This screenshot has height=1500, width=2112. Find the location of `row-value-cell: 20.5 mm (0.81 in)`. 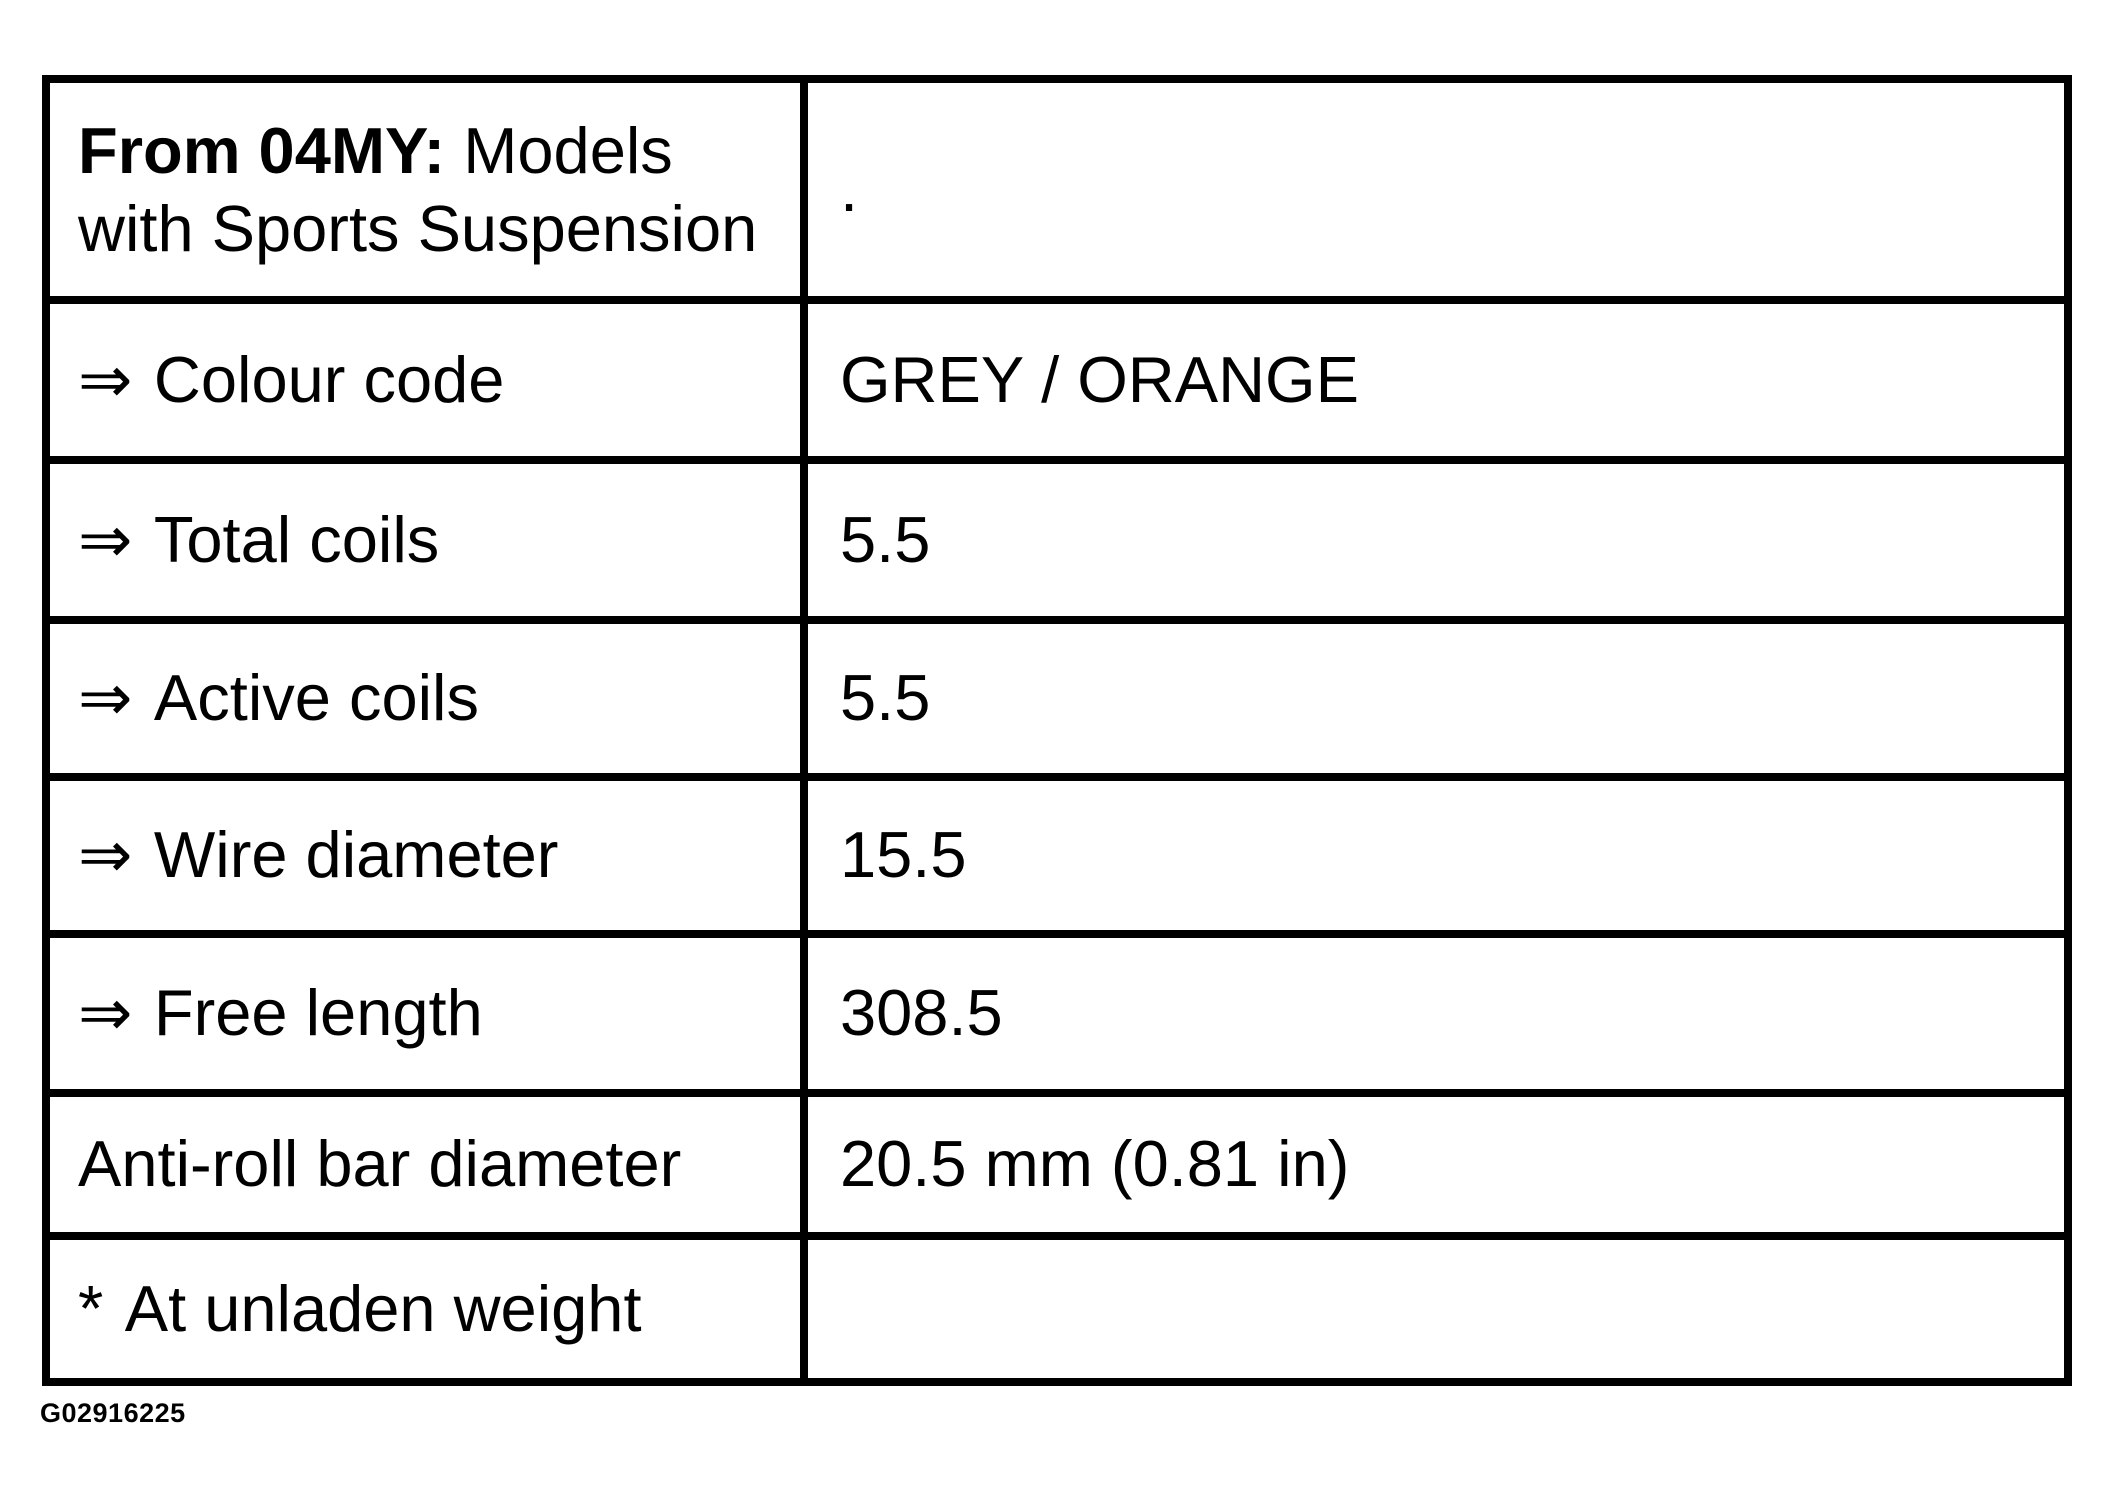

row-value-cell: 20.5 mm (0.81 in) is located at coordinates (1436, 1164).